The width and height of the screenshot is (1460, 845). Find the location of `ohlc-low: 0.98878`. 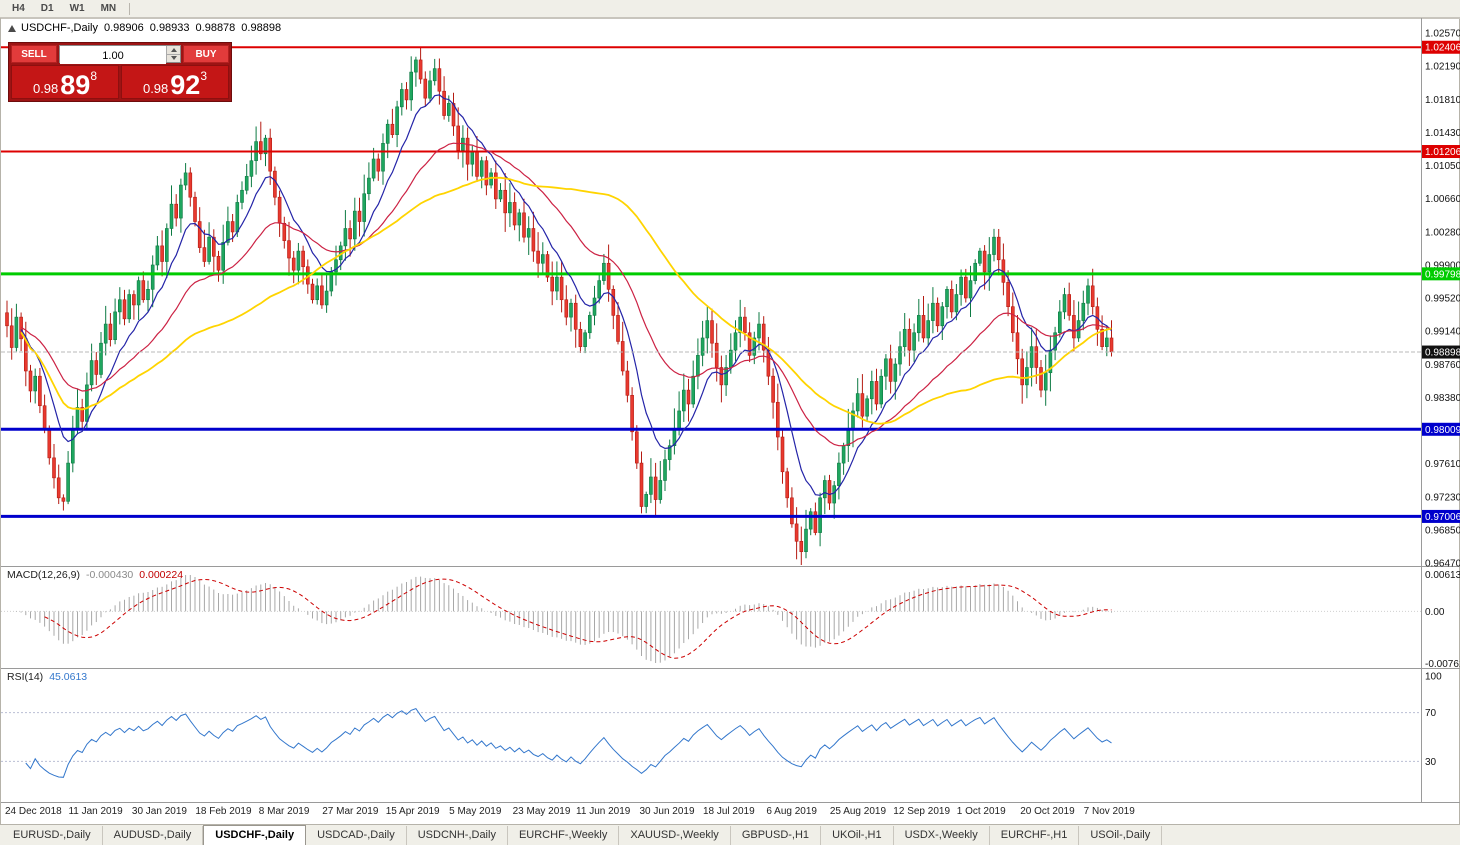

ohlc-low: 0.98878 is located at coordinates (215, 28).